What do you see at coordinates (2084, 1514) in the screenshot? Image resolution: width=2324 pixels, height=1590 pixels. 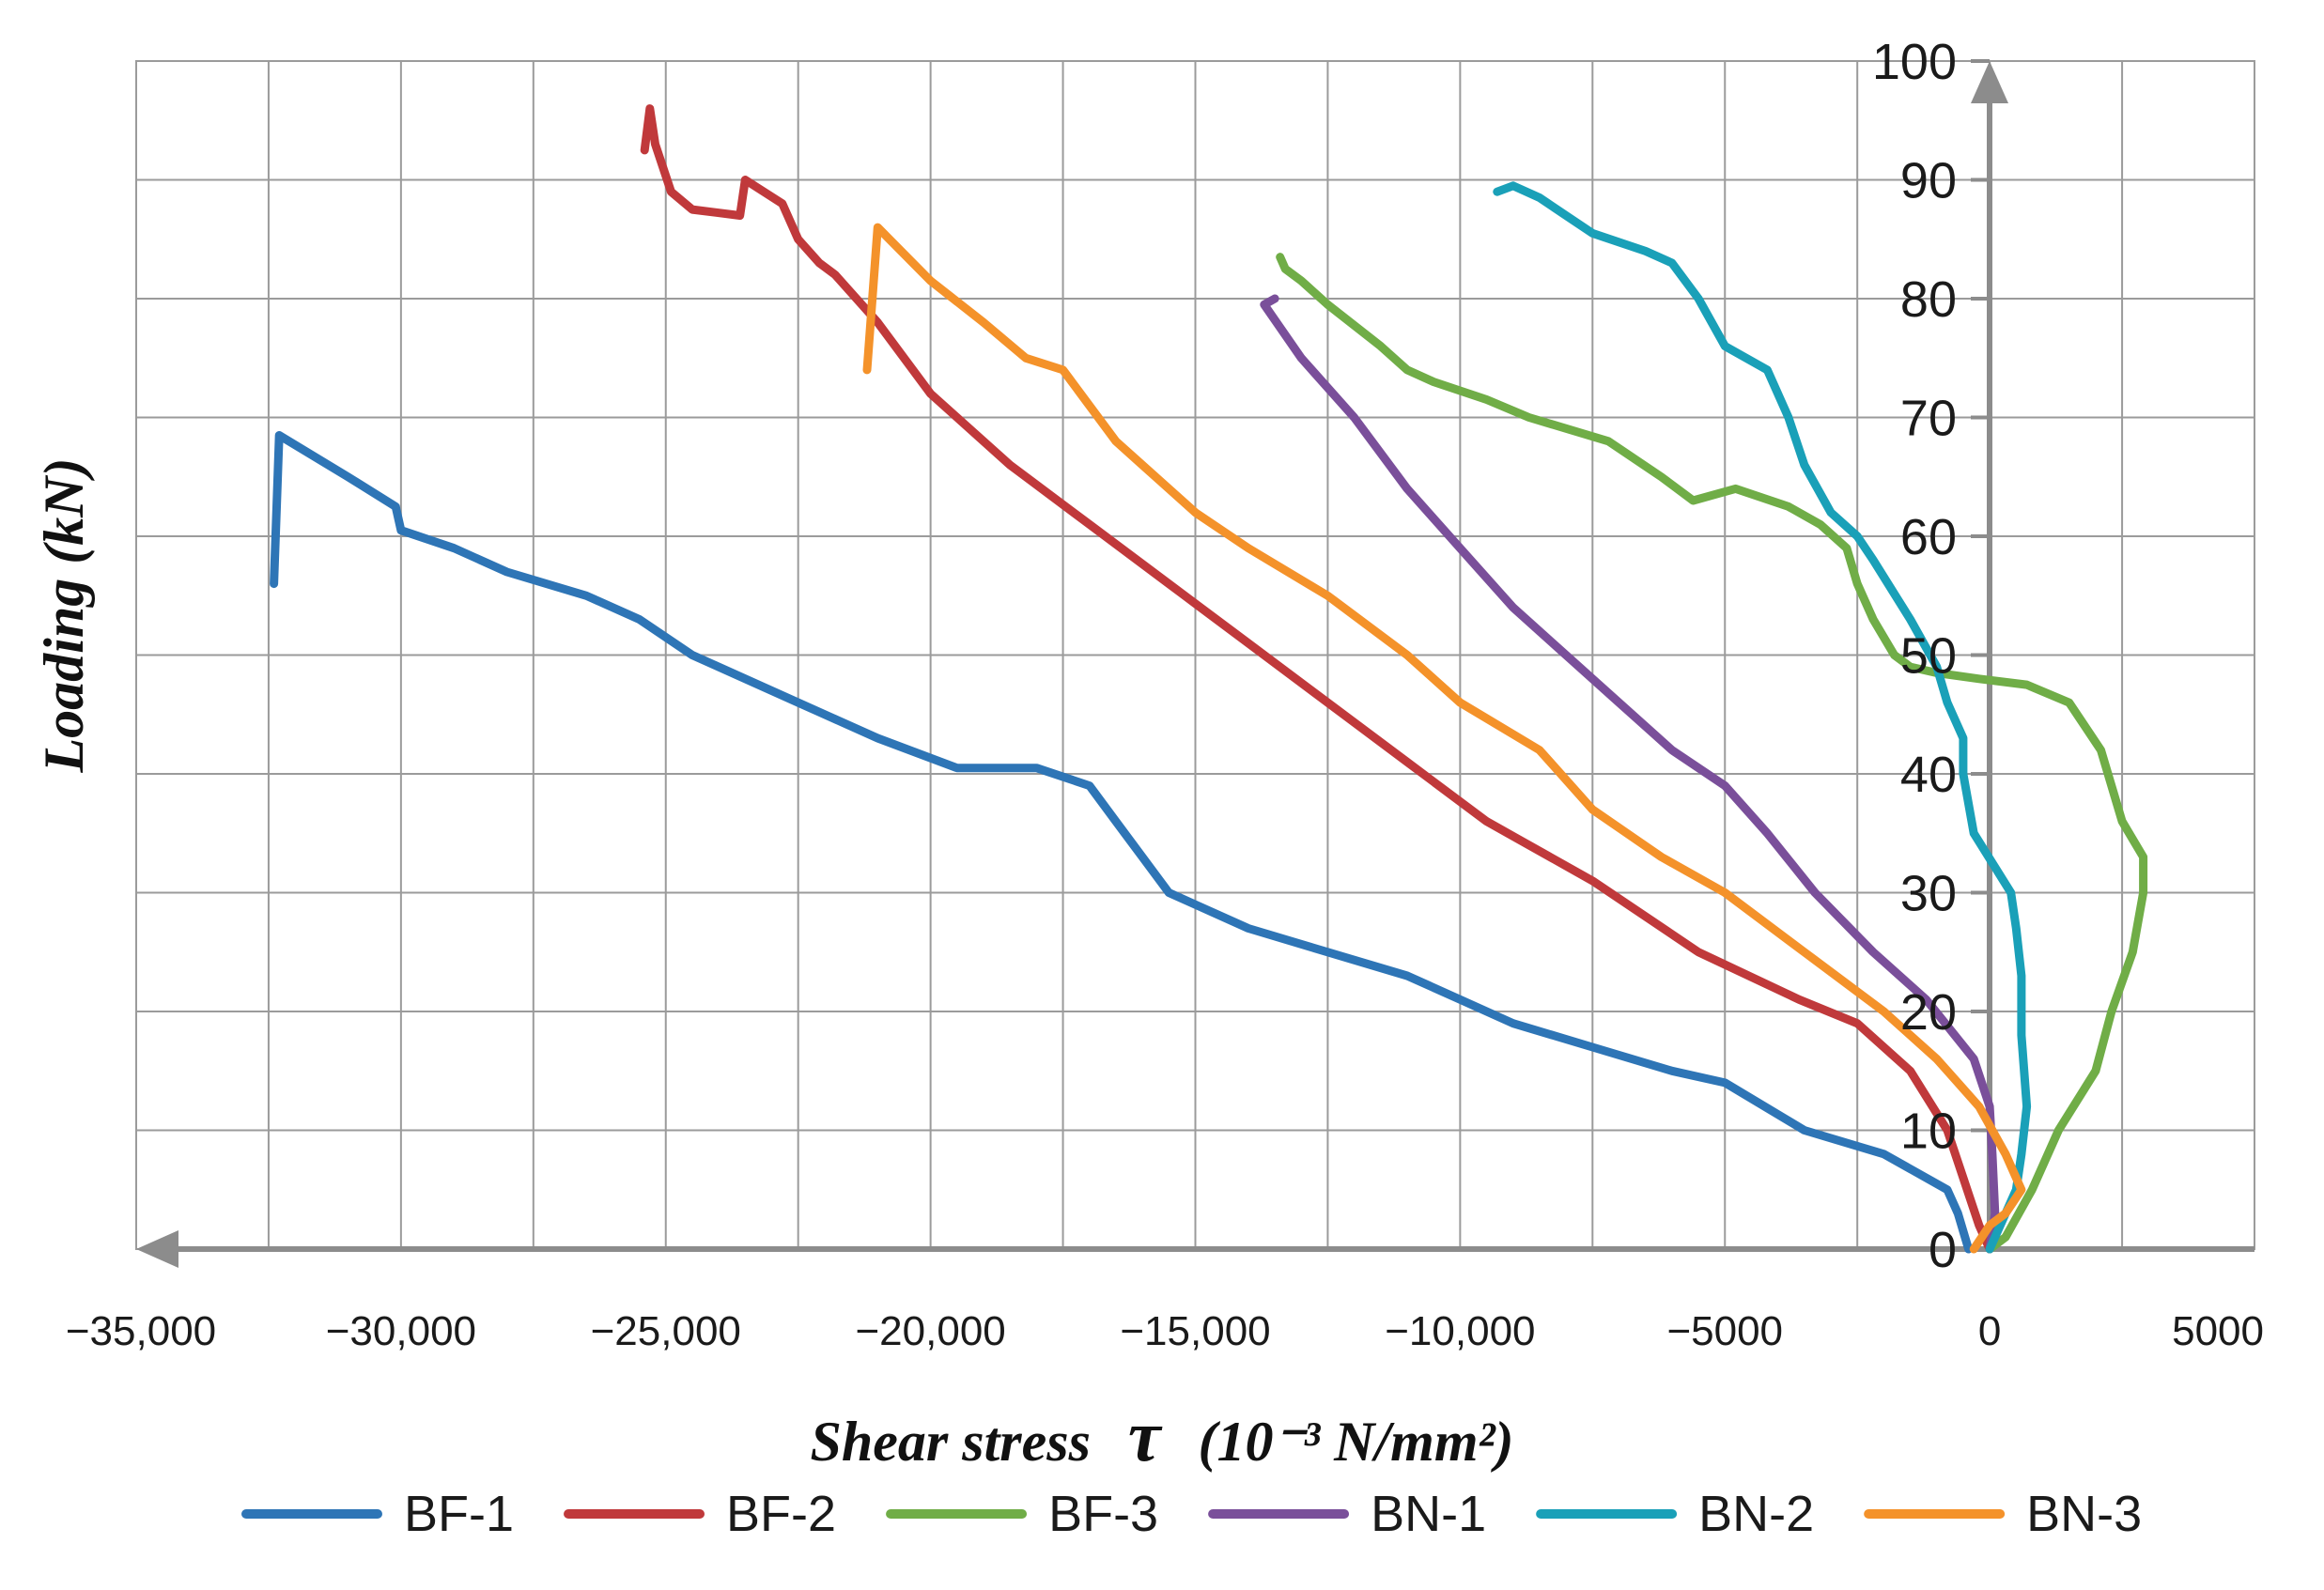 I see `legend-label-bn-3: BN-3` at bounding box center [2084, 1514].